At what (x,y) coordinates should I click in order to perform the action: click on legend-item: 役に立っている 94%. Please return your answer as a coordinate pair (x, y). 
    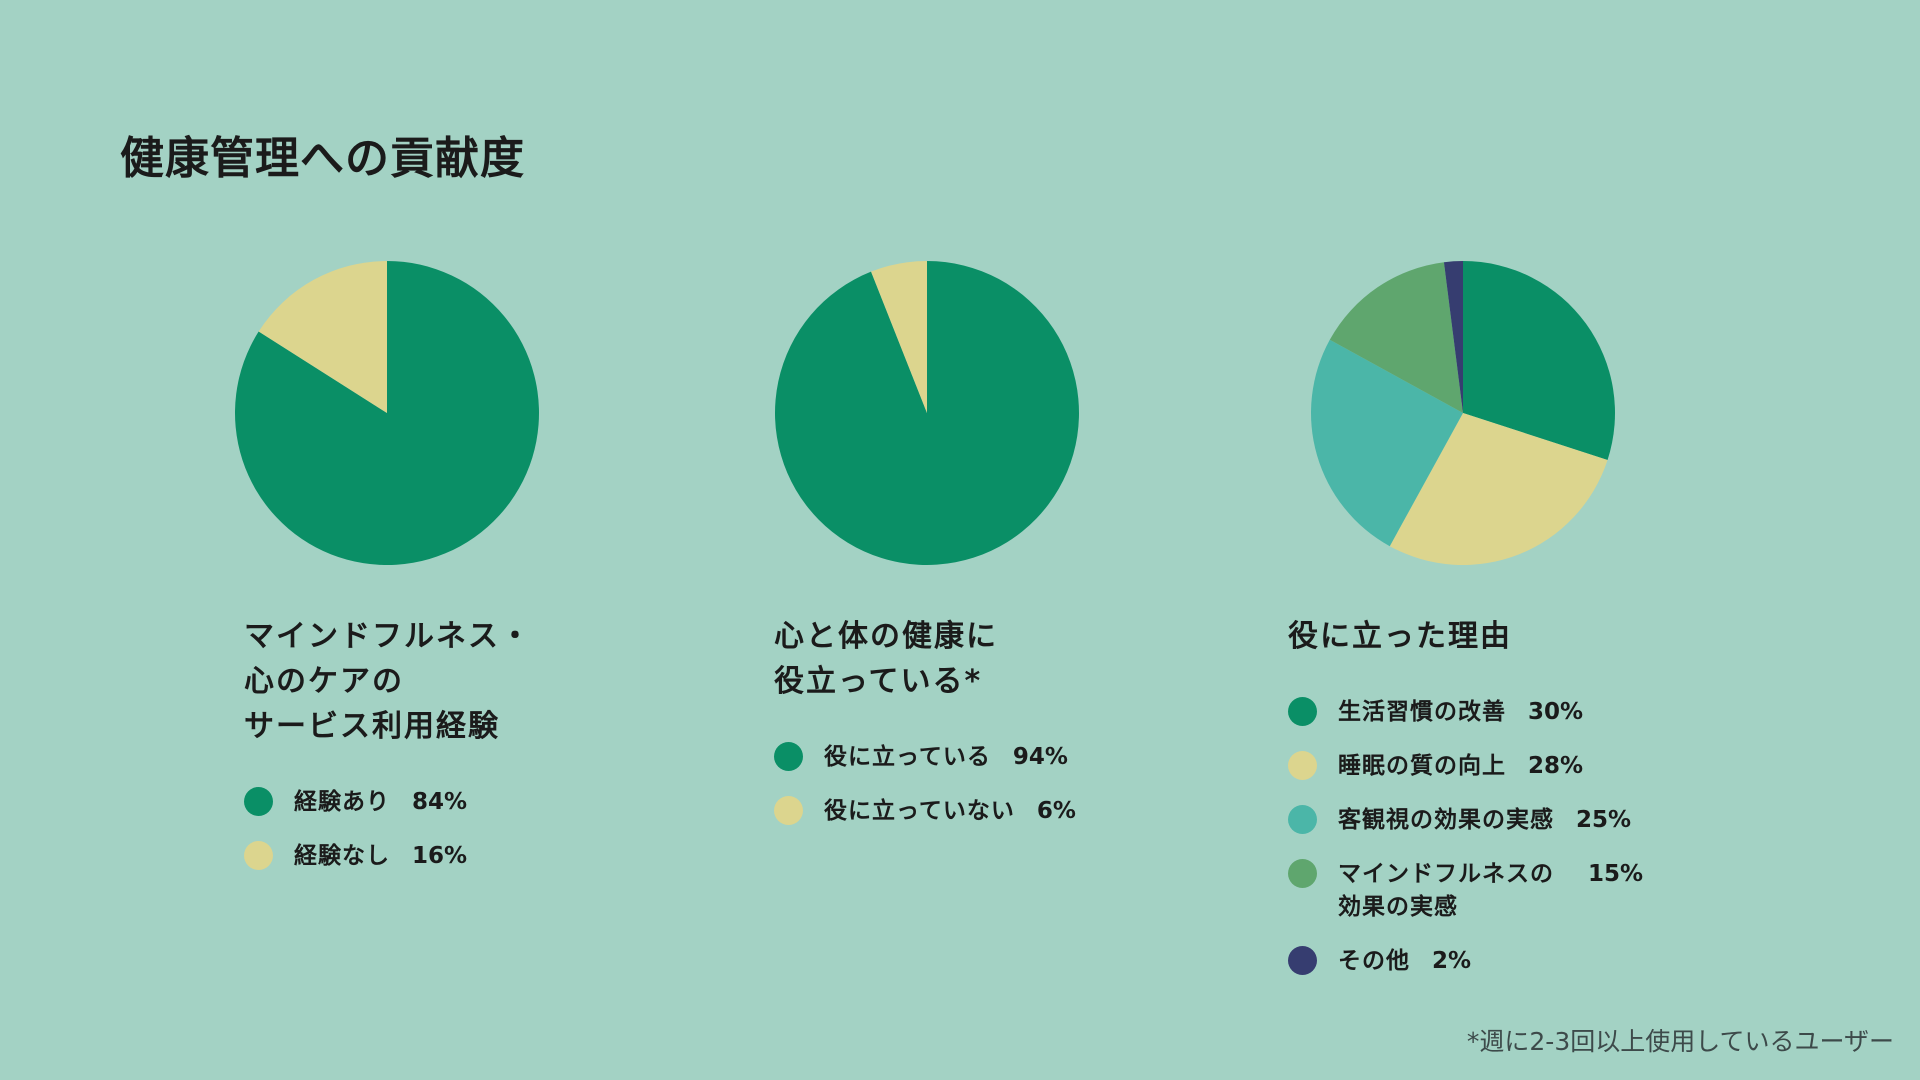
    Looking at the image, I should click on (925, 757).